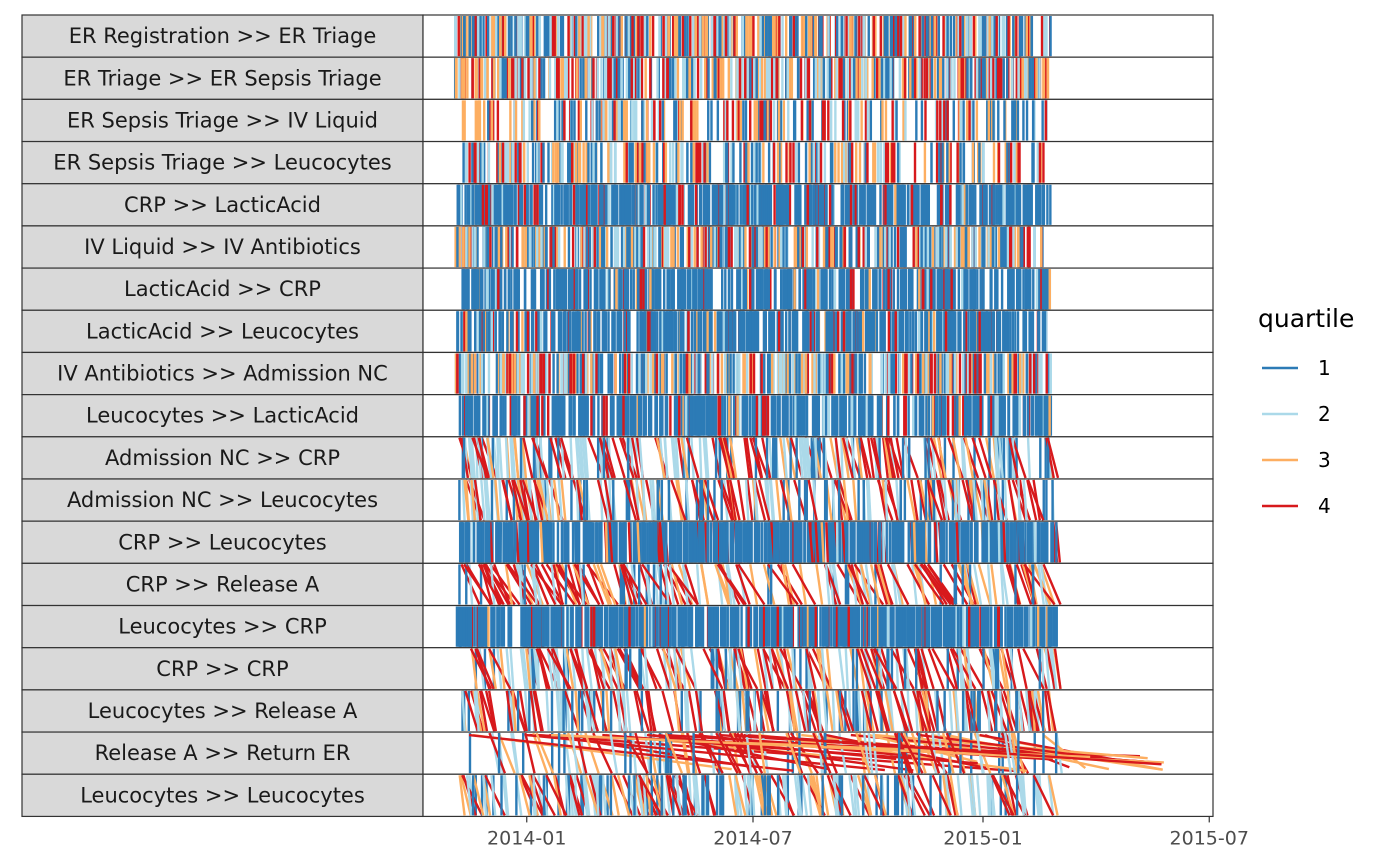 The height and width of the screenshot is (866, 1400). I want to click on facet-label: CRP >> CRP, so click(222, 669).